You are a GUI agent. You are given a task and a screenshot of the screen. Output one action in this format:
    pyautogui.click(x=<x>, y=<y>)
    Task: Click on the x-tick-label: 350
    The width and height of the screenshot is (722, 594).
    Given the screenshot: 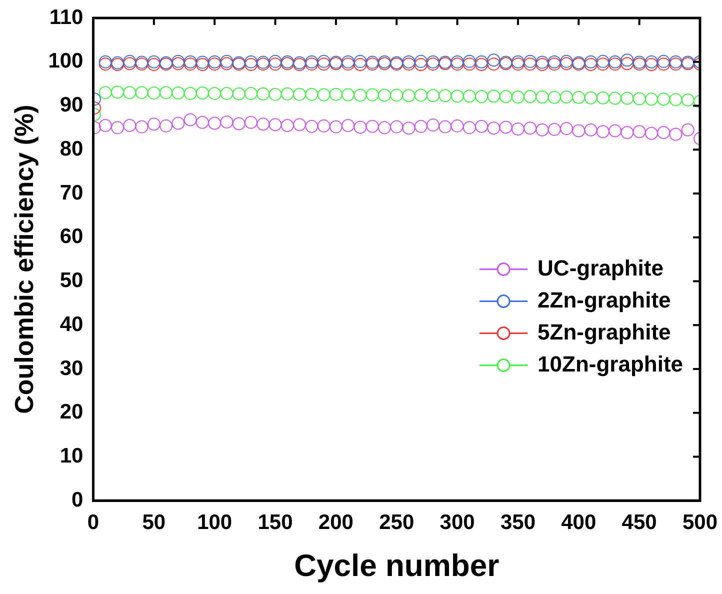 What is the action you would take?
    pyautogui.click(x=518, y=522)
    